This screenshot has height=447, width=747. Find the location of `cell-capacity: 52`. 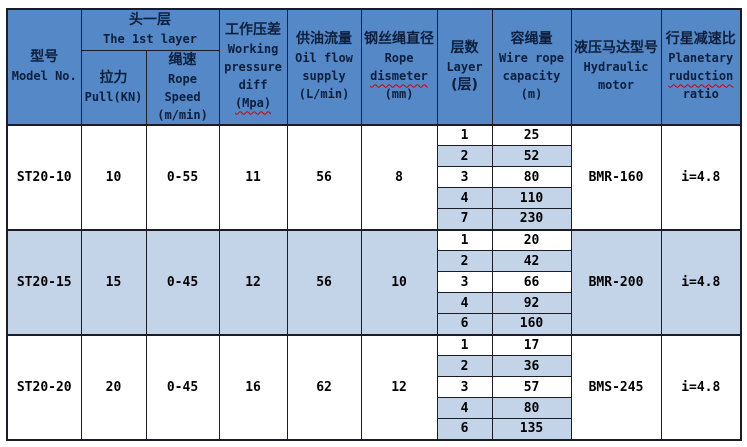

cell-capacity: 52 is located at coordinates (531, 156).